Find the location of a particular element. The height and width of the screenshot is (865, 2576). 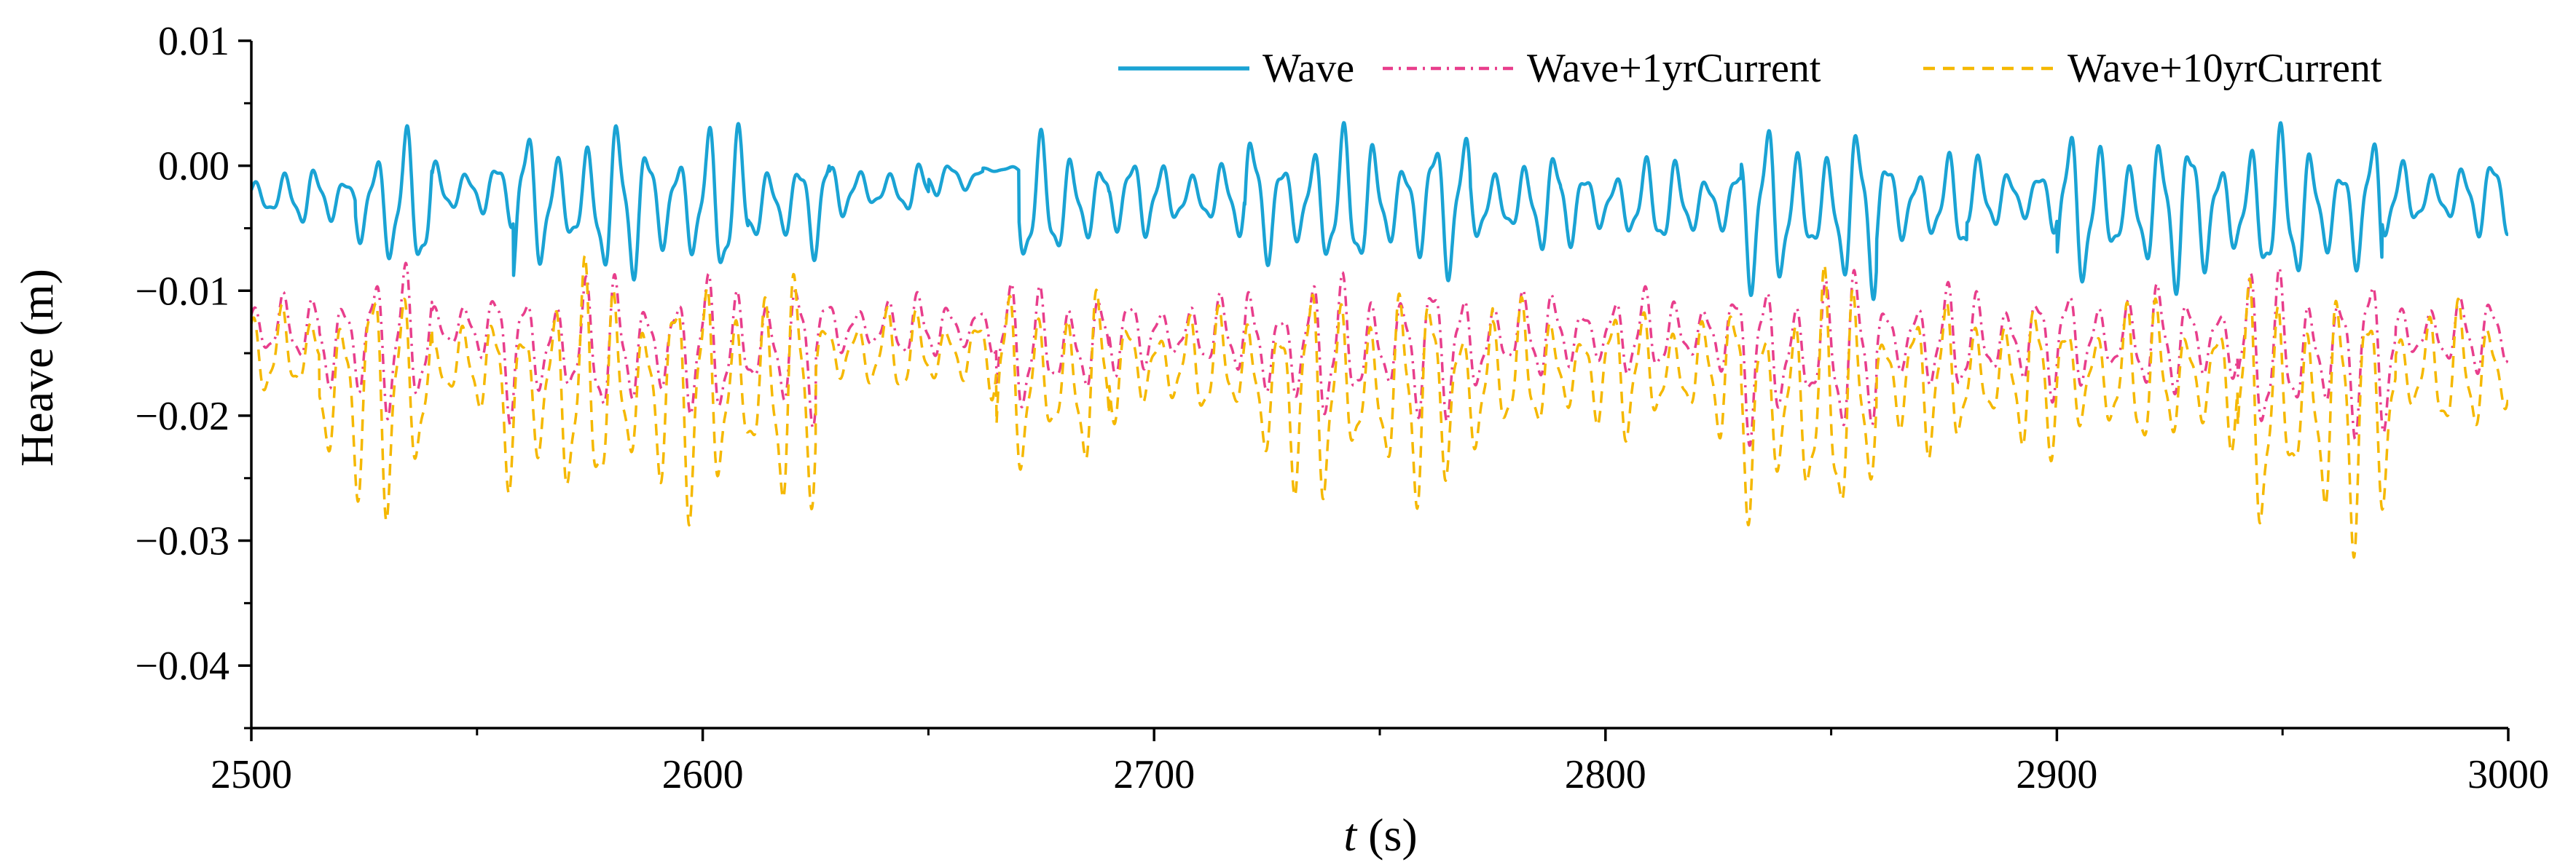

legend-label: Wave+10yrCurrent is located at coordinates (2225, 68).